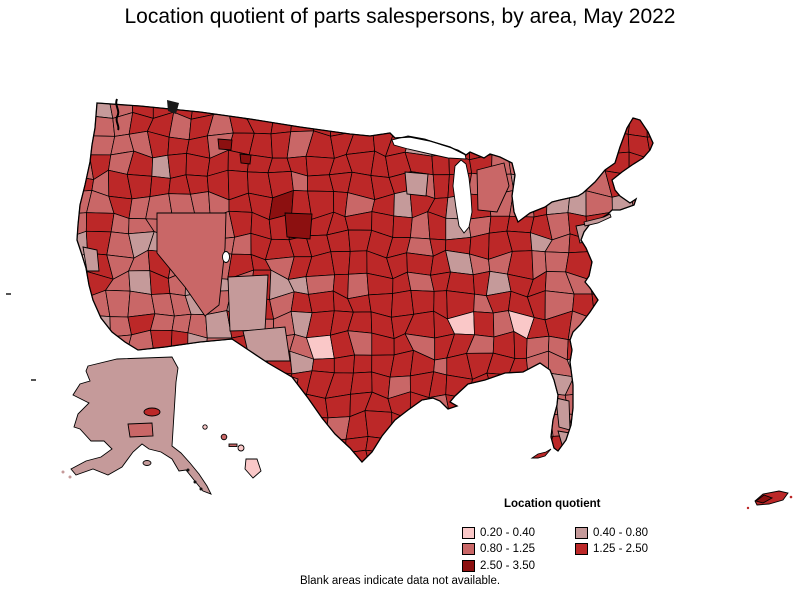  What do you see at coordinates (468, 565) in the screenshot?
I see `legend-swatch-2.50-3.50` at bounding box center [468, 565].